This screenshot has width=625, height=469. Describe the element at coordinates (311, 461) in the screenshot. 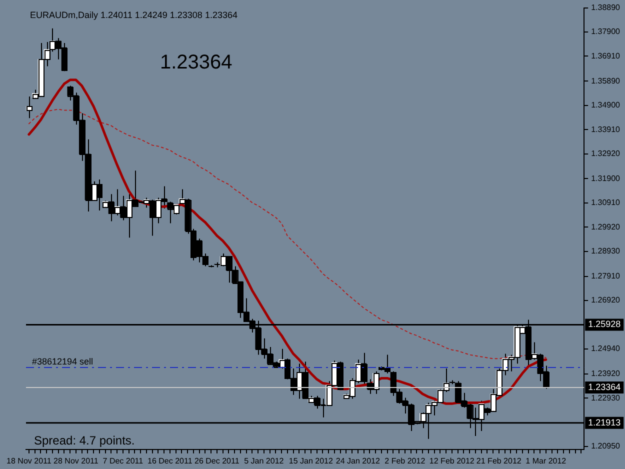

I see `x-tick-label: 15 Jan 2012` at that location.